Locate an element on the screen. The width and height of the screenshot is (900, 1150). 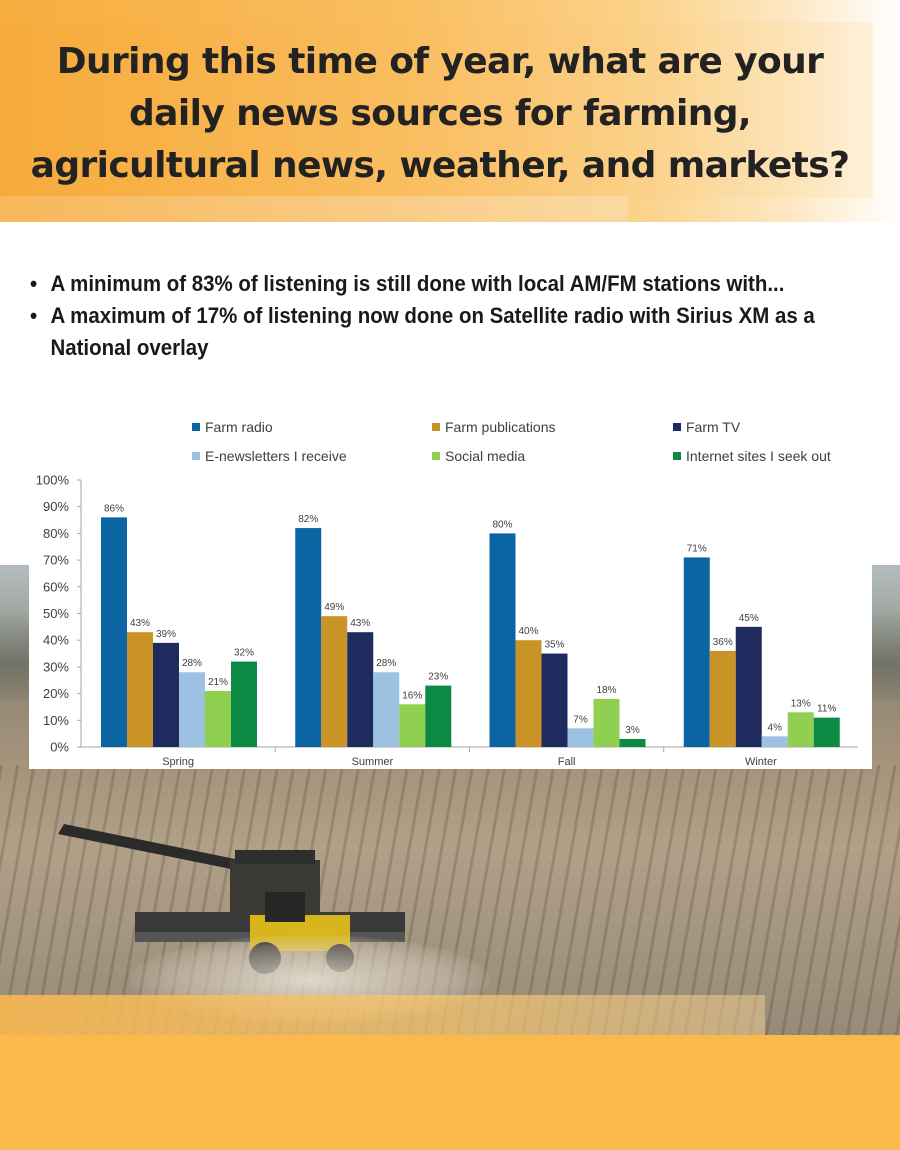
y-tick-label: 10% is located at coordinates (56, 720).